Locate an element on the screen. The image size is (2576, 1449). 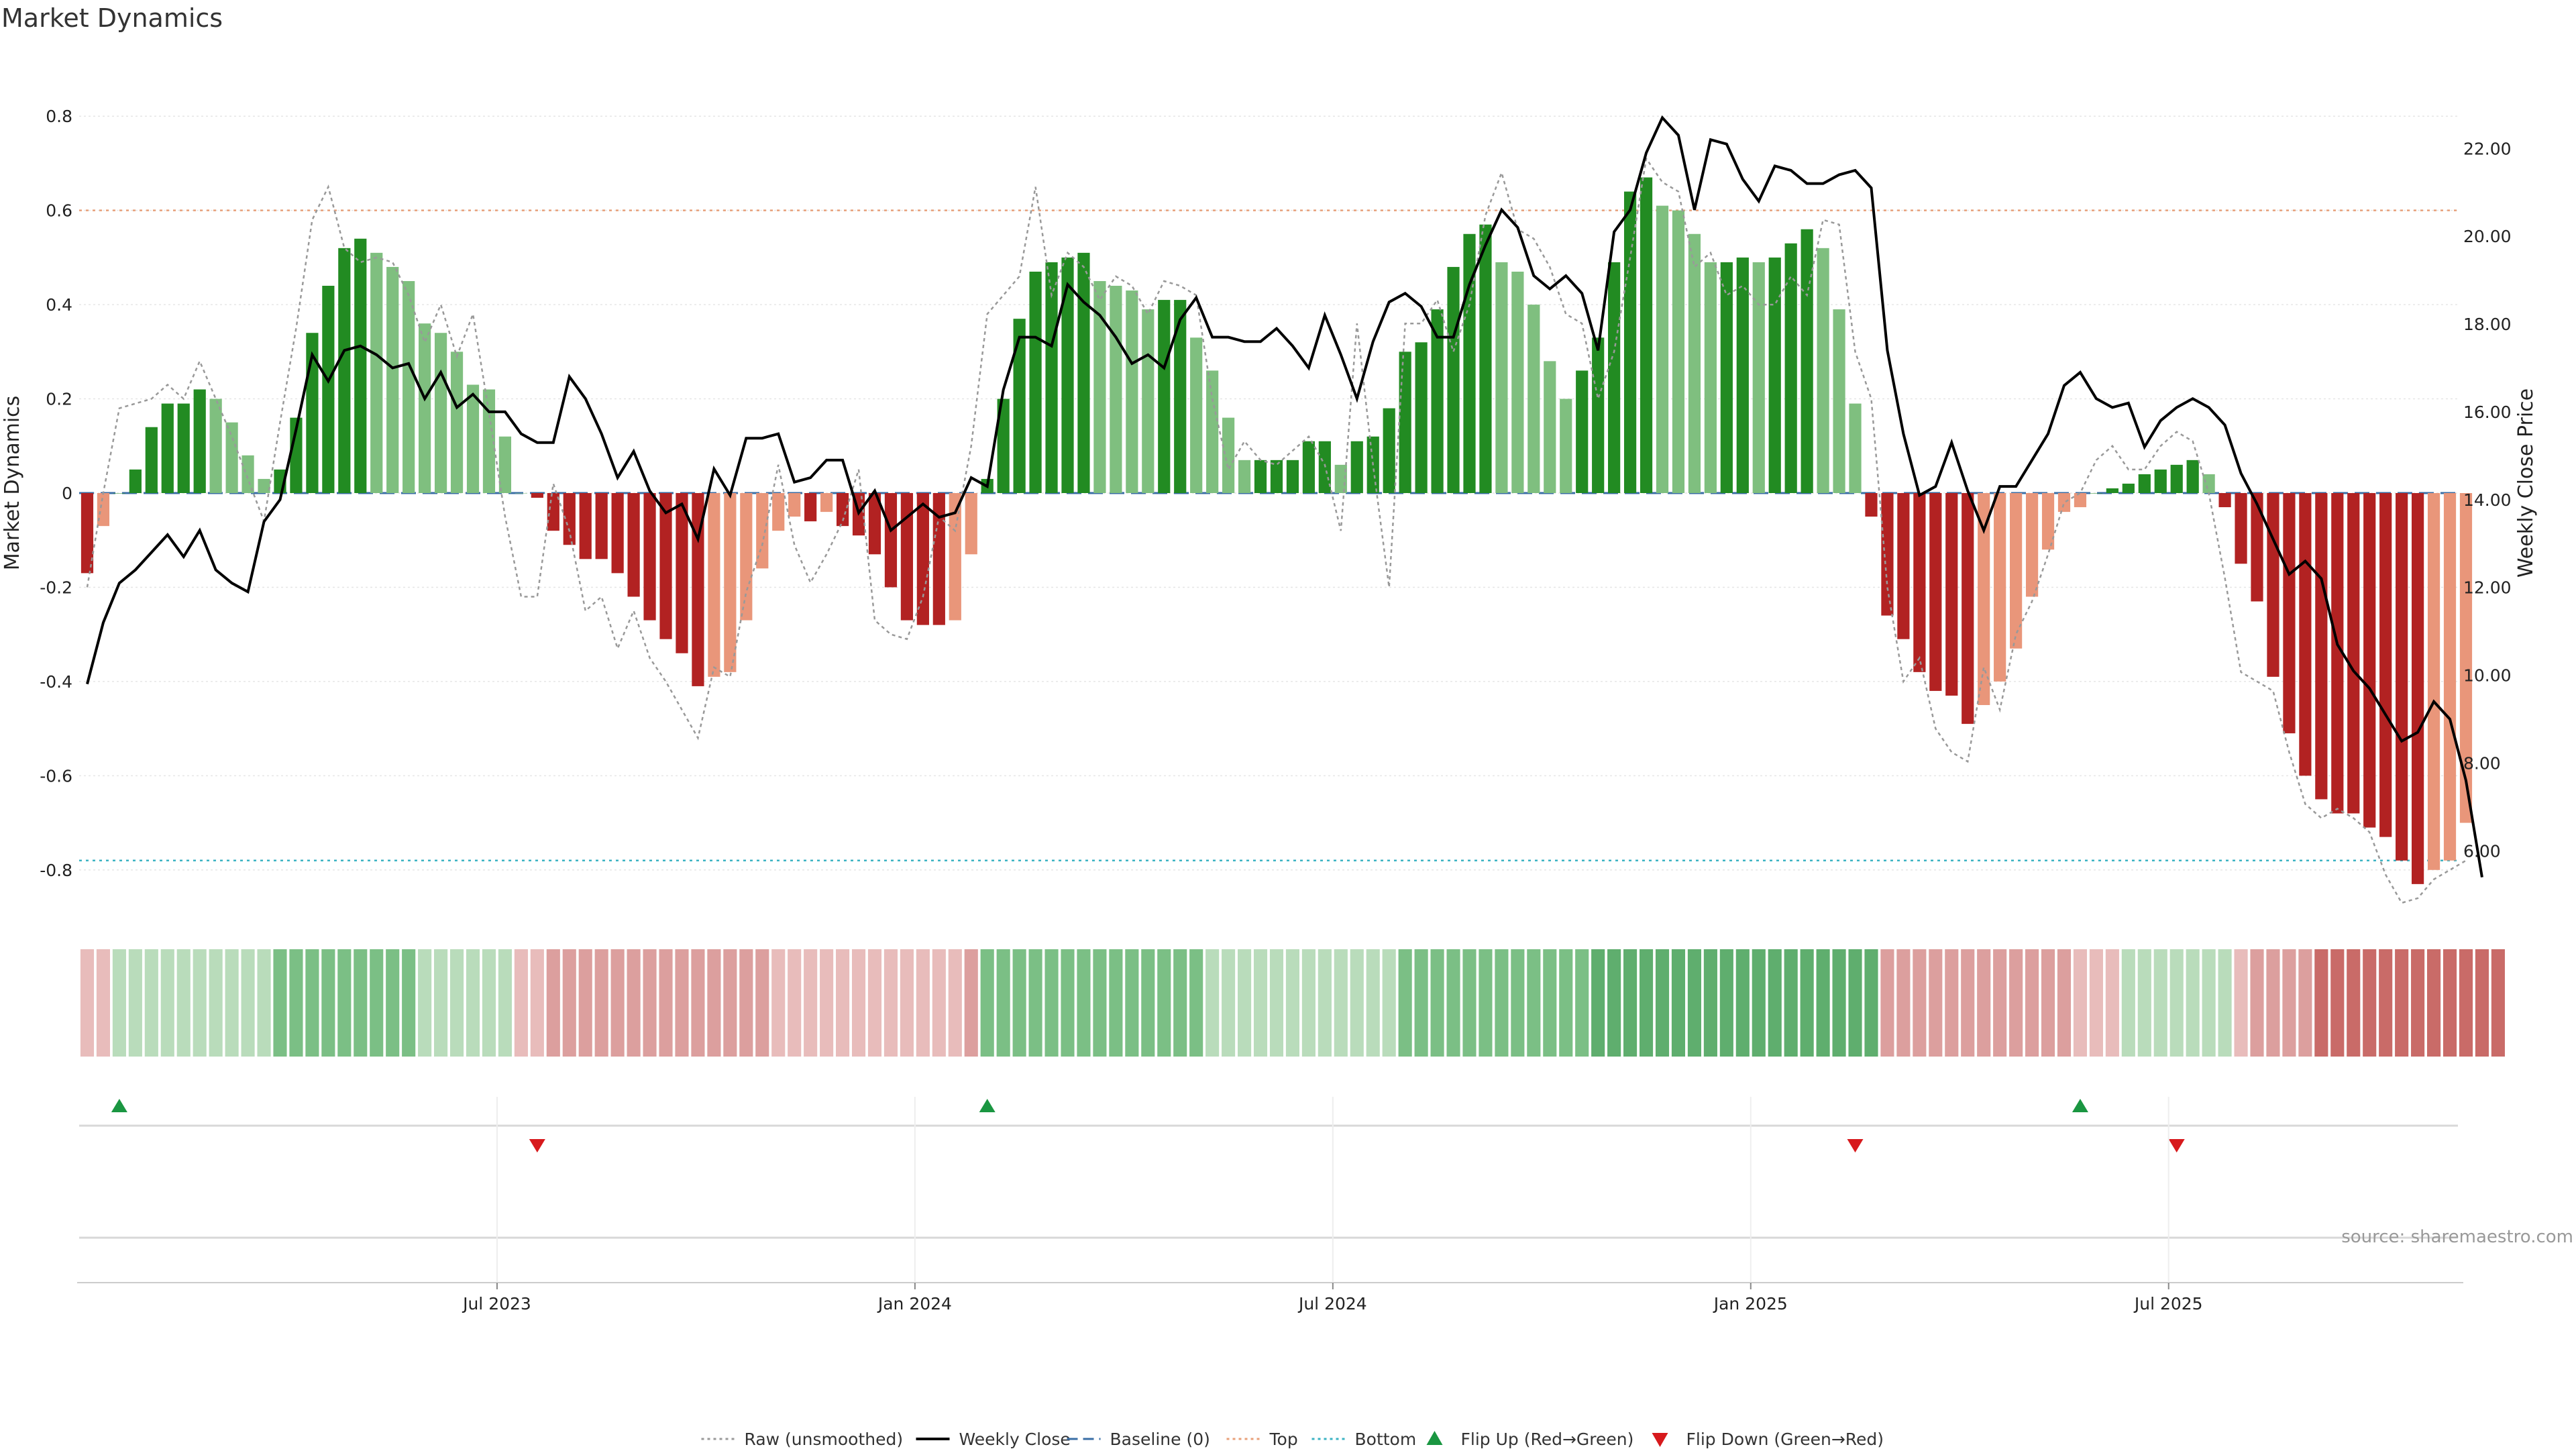
legend-item: Top is located at coordinates (1262, 1439).